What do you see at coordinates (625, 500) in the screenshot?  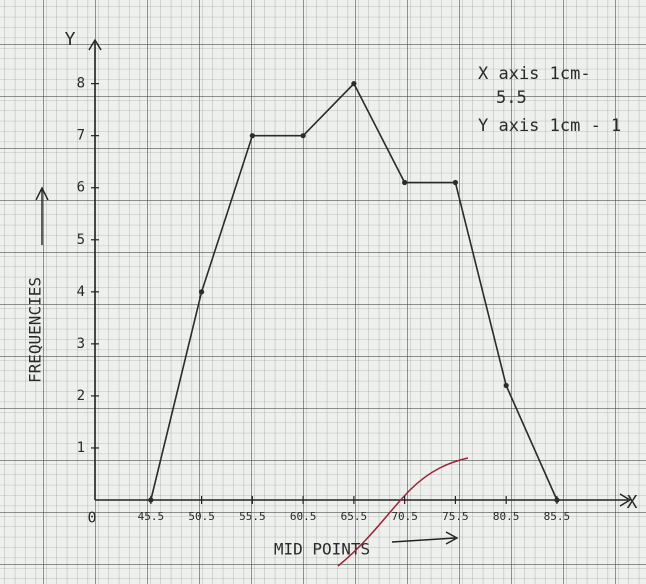 I see `x-arrow` at bounding box center [625, 500].